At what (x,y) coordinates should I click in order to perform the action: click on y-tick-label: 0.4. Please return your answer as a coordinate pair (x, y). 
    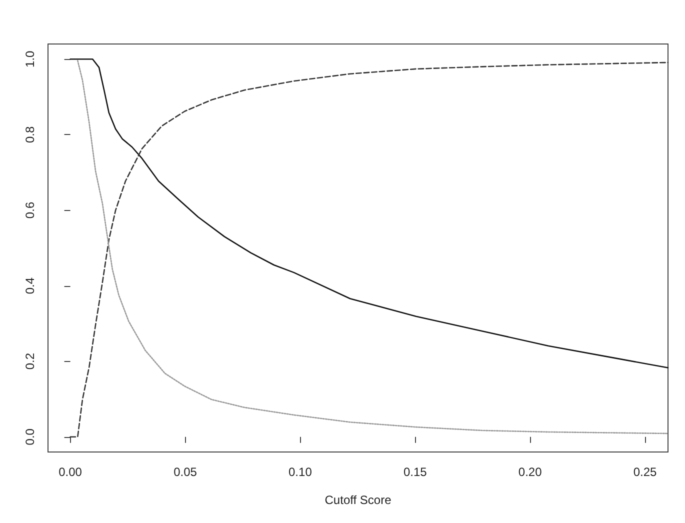
    Looking at the image, I should click on (30, 285).